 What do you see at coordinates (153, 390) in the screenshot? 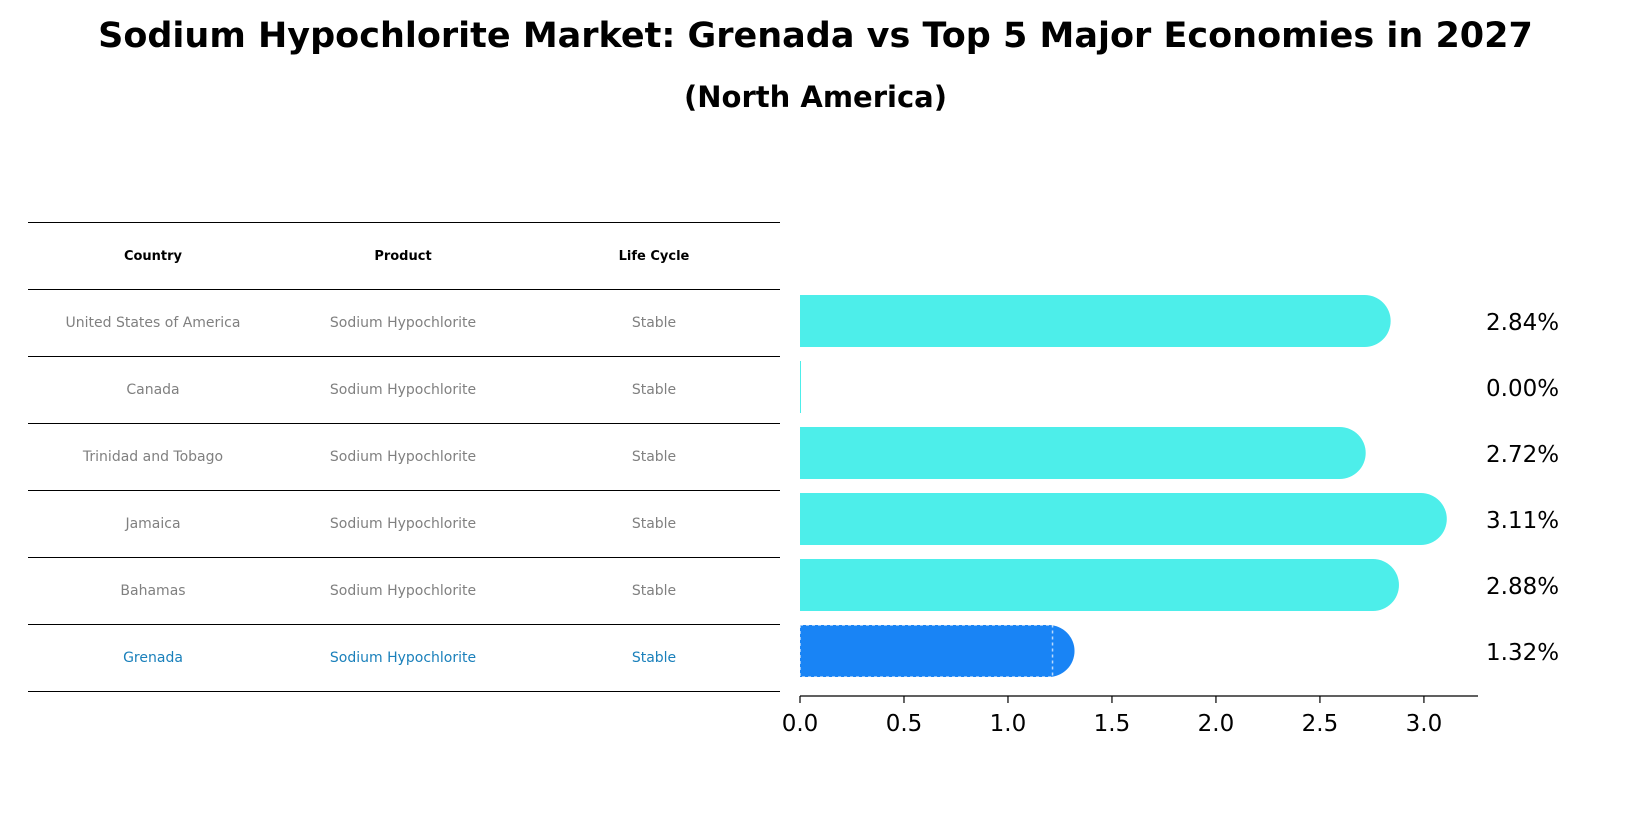
I see `cell-country: Canada` at bounding box center [153, 390].